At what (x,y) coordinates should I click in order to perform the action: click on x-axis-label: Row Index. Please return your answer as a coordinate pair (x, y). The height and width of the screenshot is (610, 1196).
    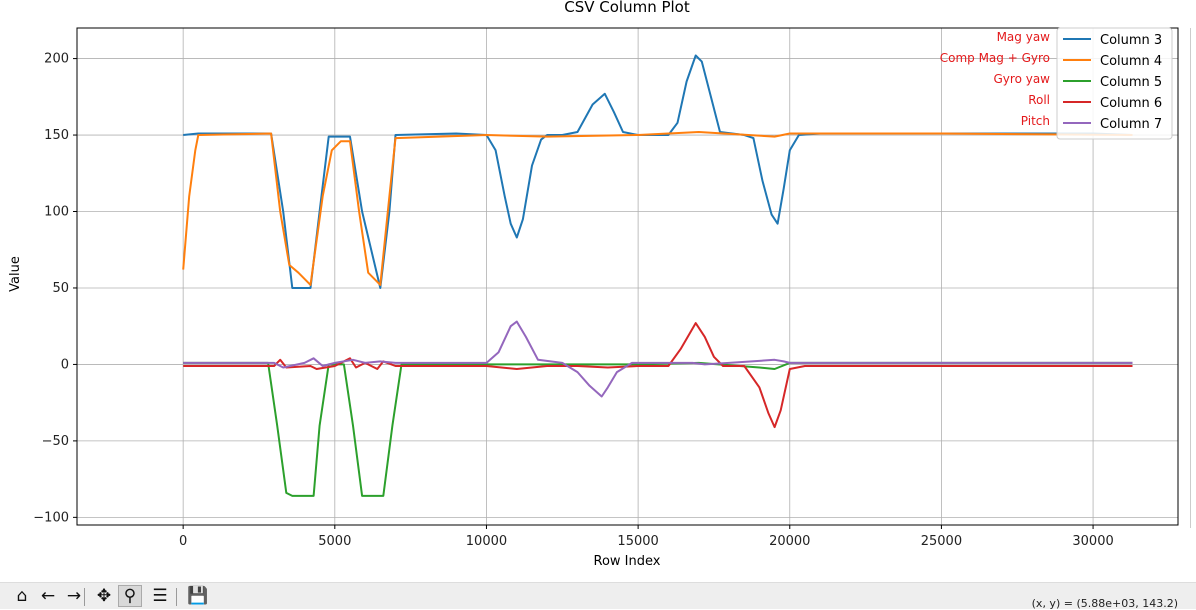
    Looking at the image, I should click on (627, 561).